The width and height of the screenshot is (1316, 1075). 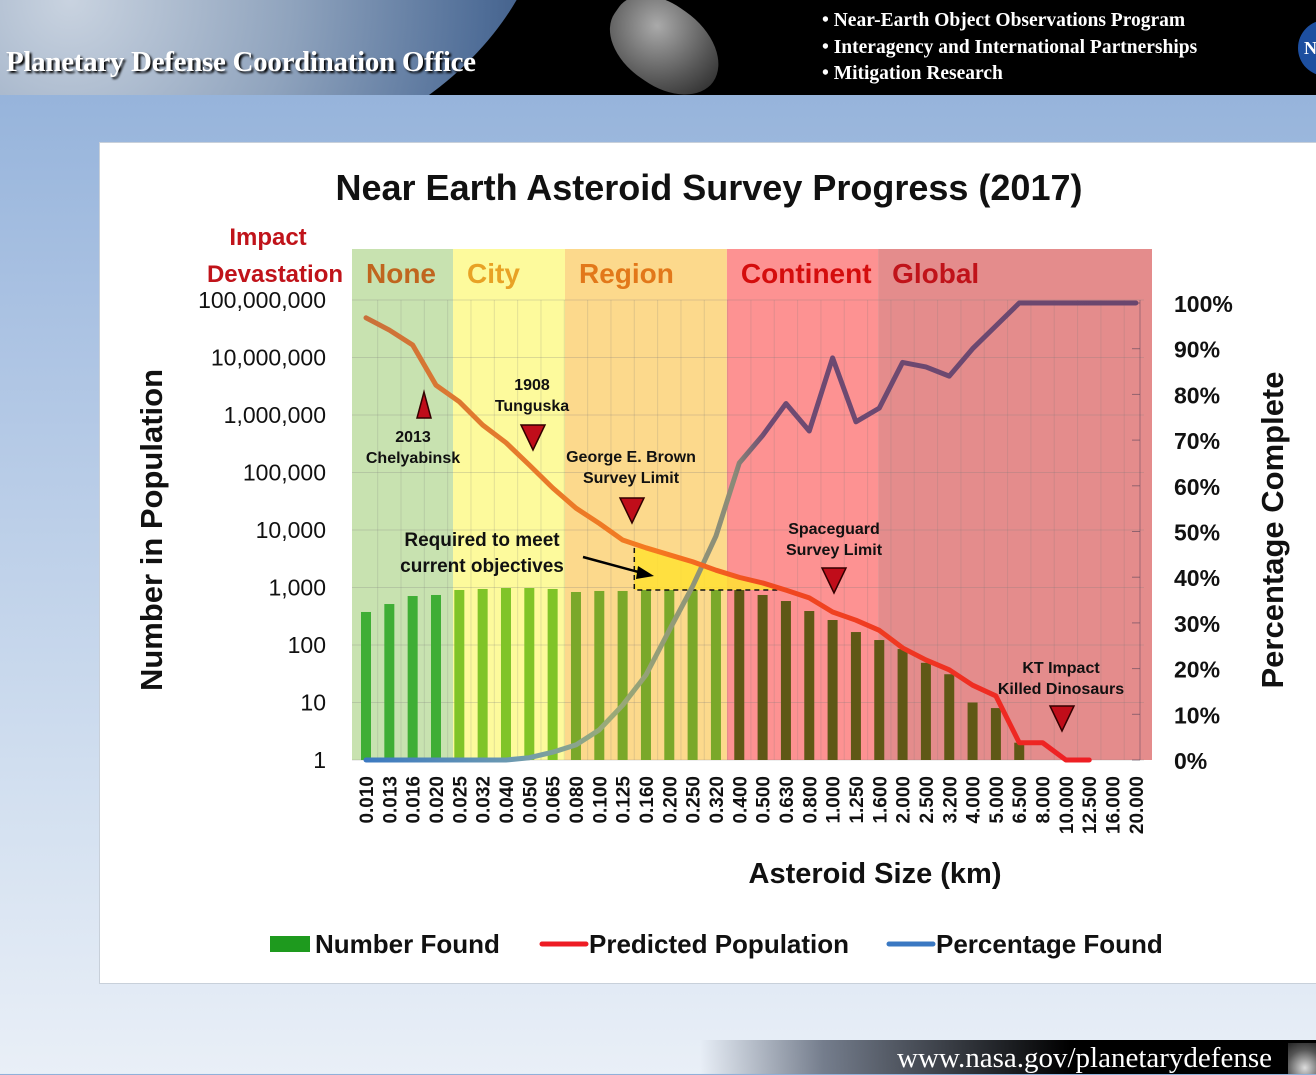 What do you see at coordinates (600, 800) in the screenshot?
I see `x-tick-label: 0.100` at bounding box center [600, 800].